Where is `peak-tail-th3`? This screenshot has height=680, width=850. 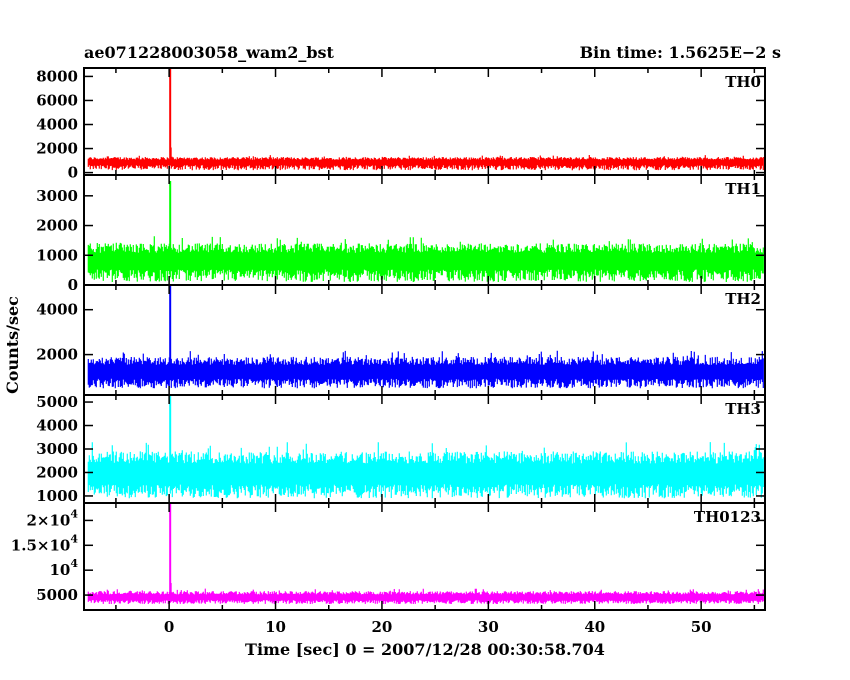
peak-tail-th3 is located at coordinates (174, 471).